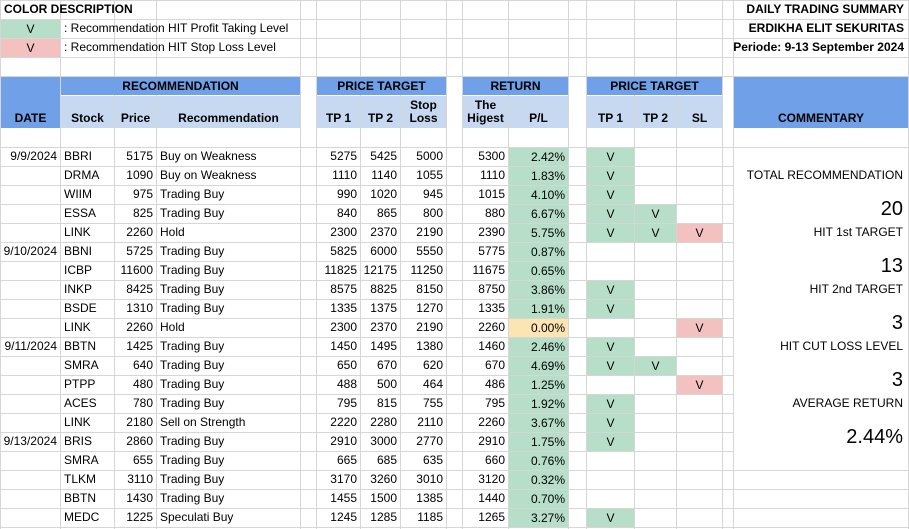 Image resolution: width=909 pixels, height=529 pixels. Describe the element at coordinates (78, 194) in the screenshot. I see `cell-stock: WIIM` at that location.